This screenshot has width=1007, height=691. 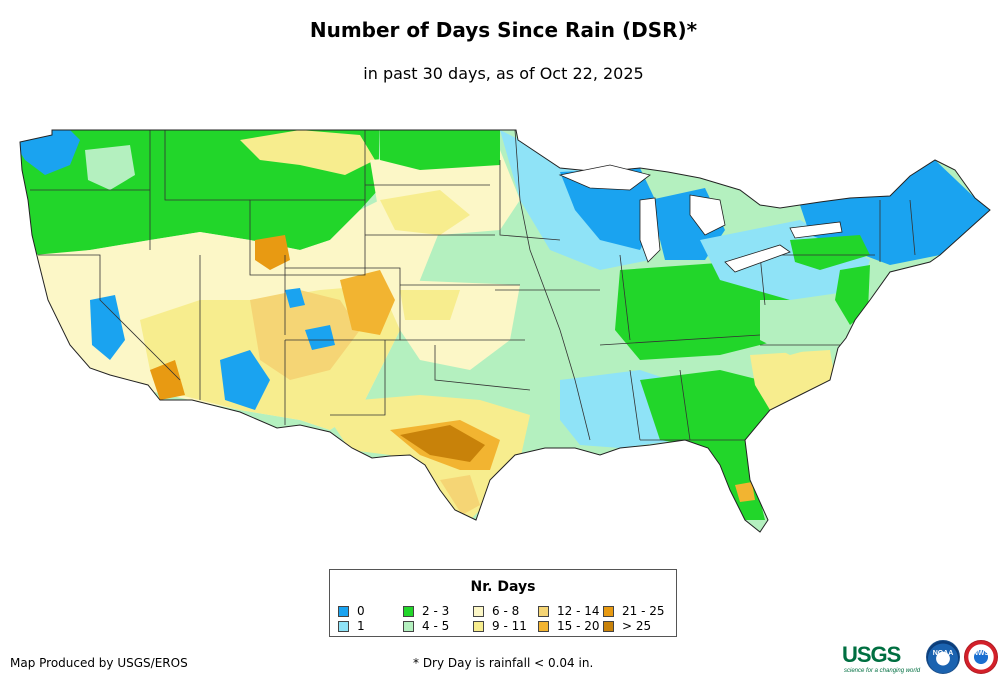 I want to click on legend-item: > 25, so click(x=627, y=626).